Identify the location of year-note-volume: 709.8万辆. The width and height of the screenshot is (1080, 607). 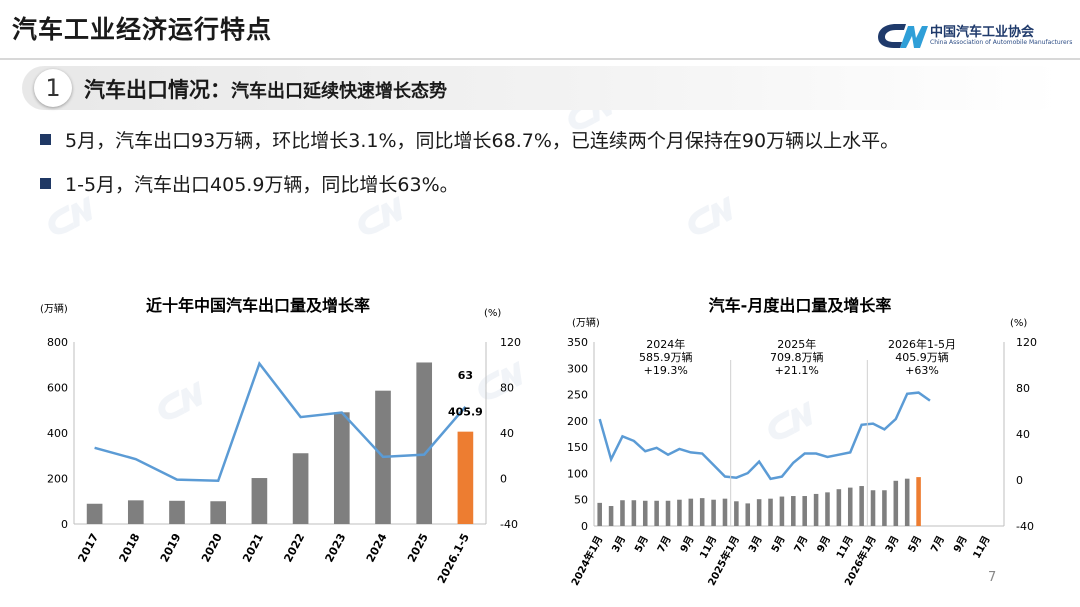
(797, 357).